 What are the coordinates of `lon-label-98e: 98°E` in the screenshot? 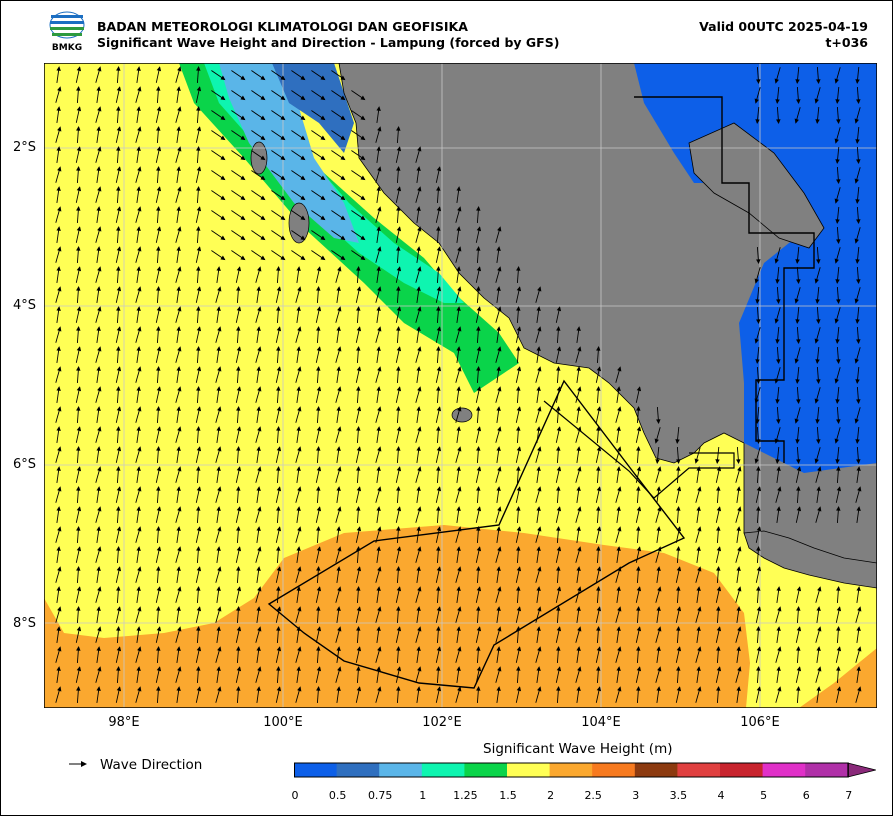 It's located at (124, 722).